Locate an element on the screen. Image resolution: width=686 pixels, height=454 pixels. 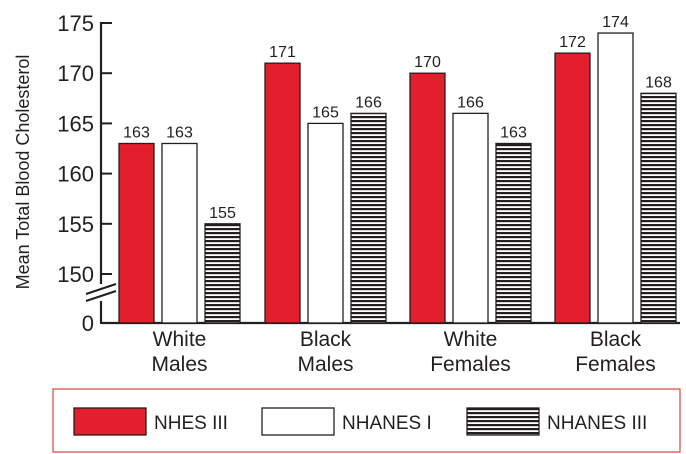
data-label: 155 is located at coordinates (222, 213).